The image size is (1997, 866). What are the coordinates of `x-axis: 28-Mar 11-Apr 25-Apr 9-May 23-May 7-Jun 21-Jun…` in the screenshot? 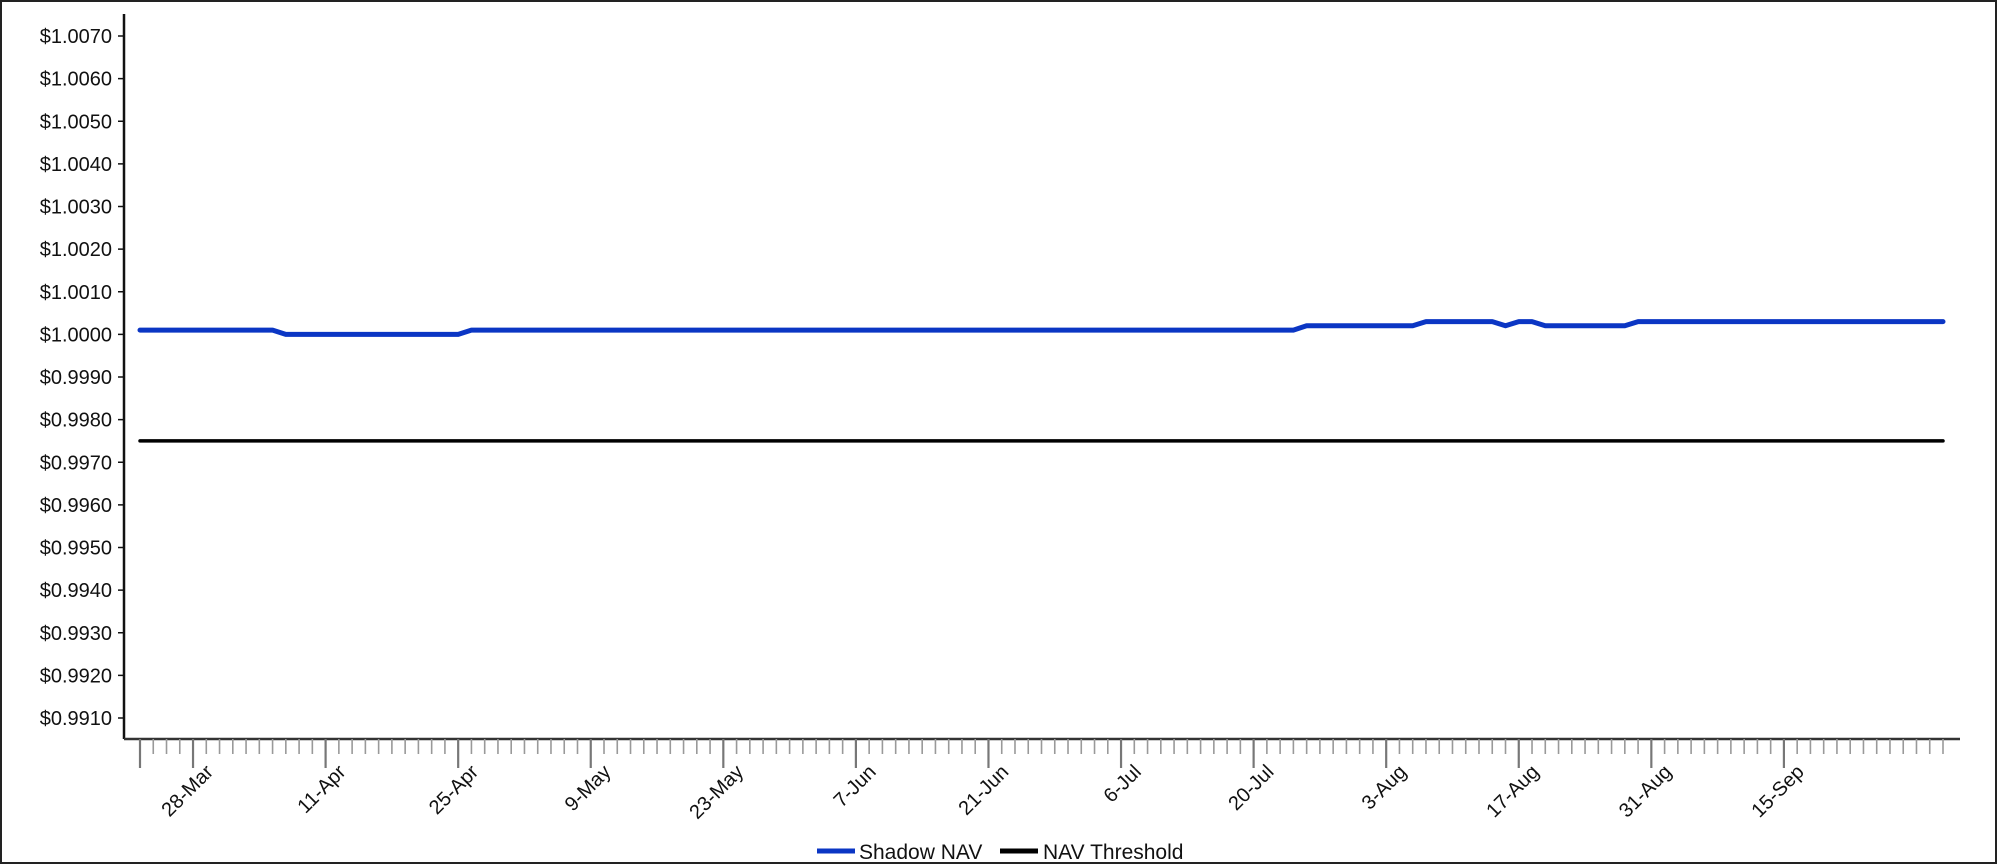 It's located at (1042, 780).